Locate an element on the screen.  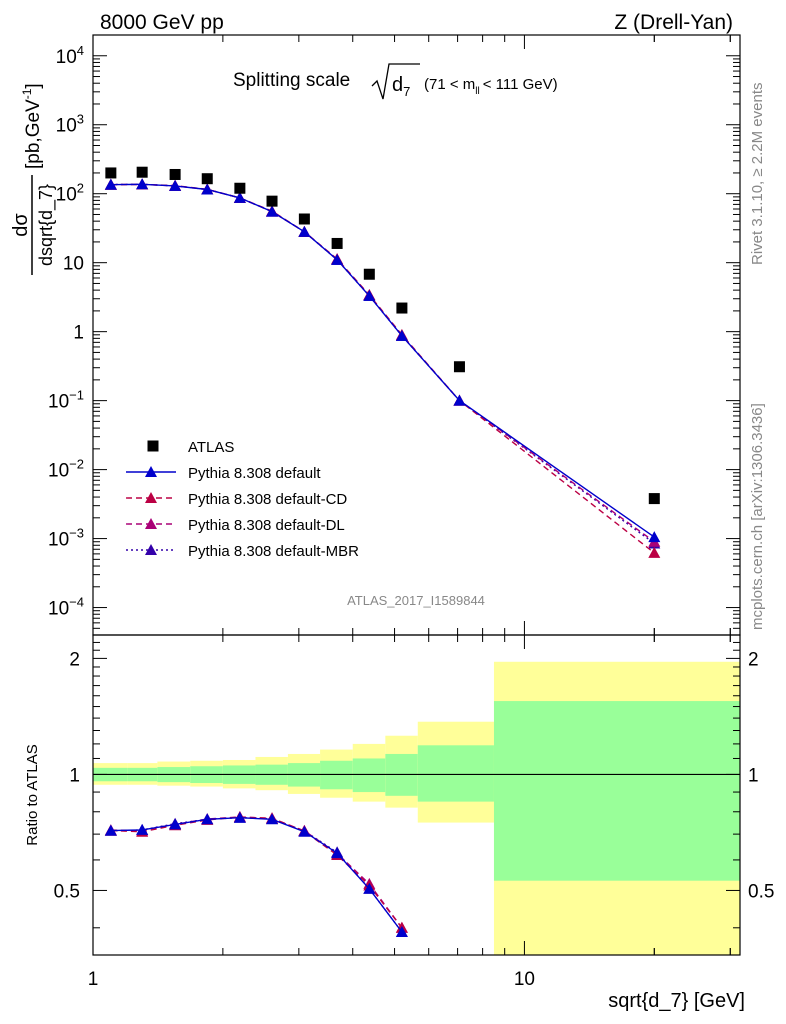
sqrt-symbol is located at coordinates (395, 81).